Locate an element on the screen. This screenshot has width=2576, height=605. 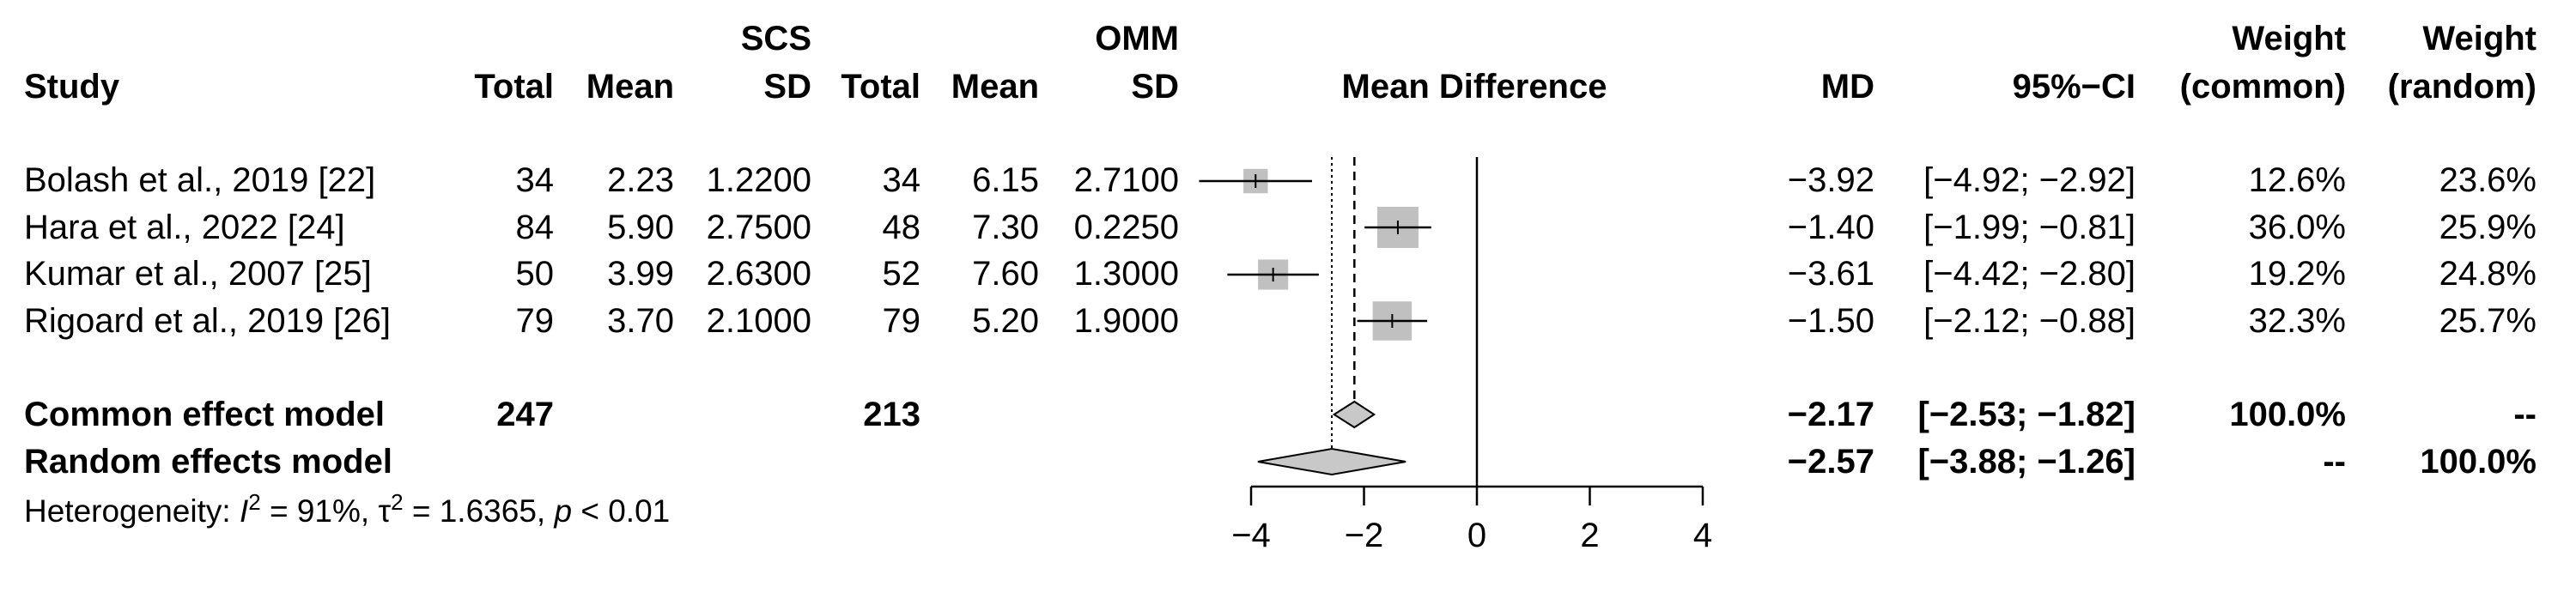
study-name: Bolash et al., 2019 [22] is located at coordinates (199, 180).